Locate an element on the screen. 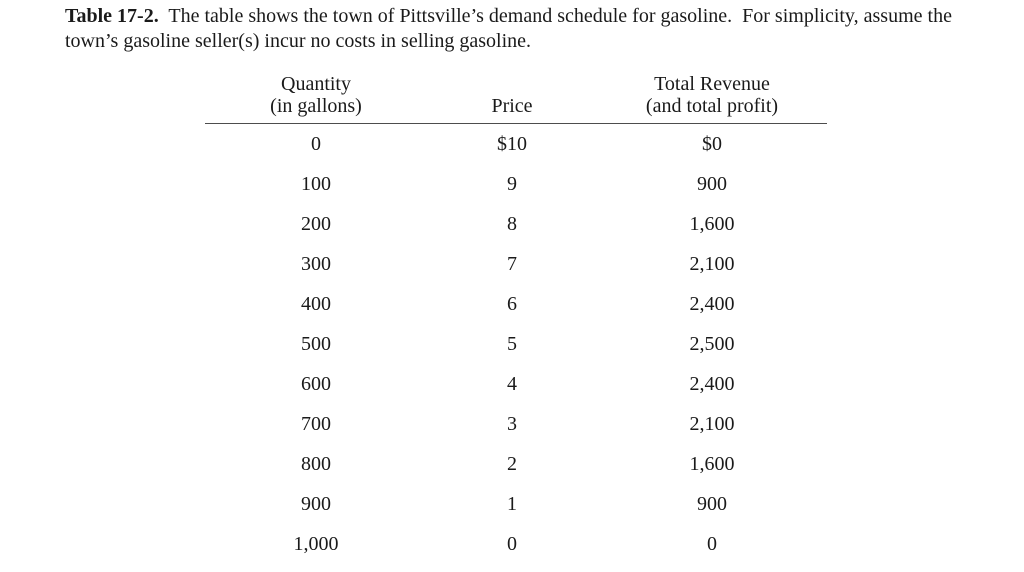 Image resolution: width=1024 pixels, height=572 pixels. table-cell: 1 is located at coordinates (512, 503).